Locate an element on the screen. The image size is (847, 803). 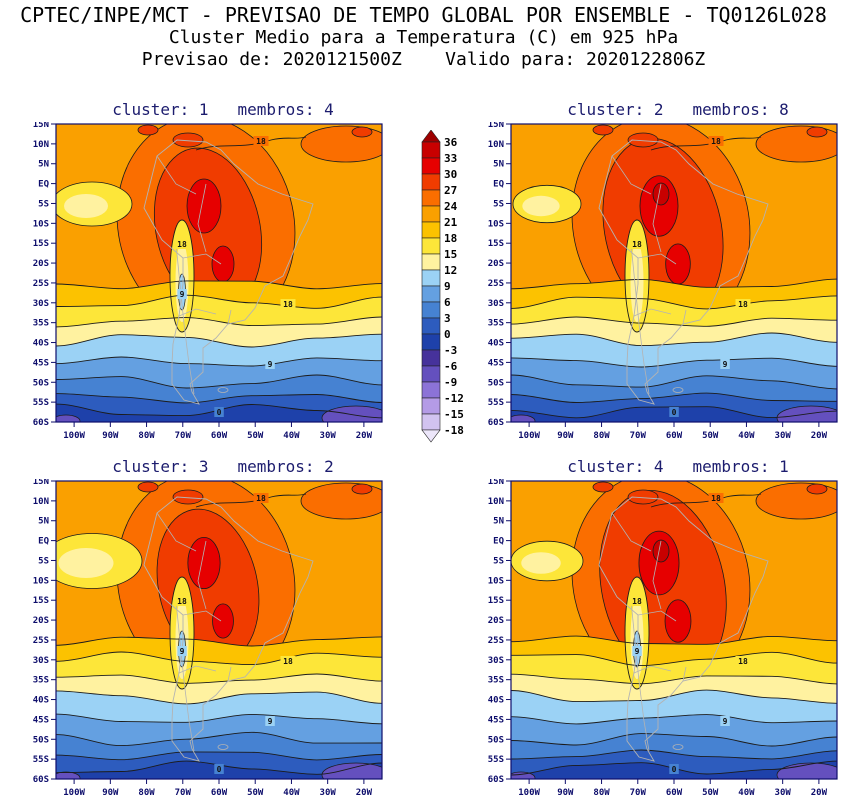
svg-text: 6 is located at coordinates (447, 302).